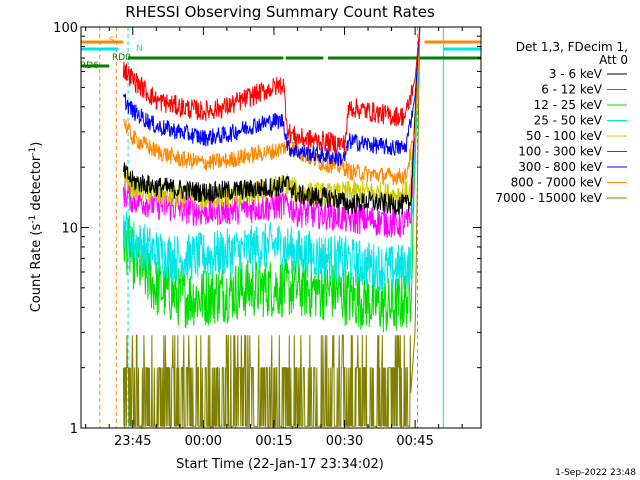 This screenshot has height=480, width=640. What do you see at coordinates (564, 136) in the screenshot?
I see `legend-label-4: 50 - 100 keV` at bounding box center [564, 136].